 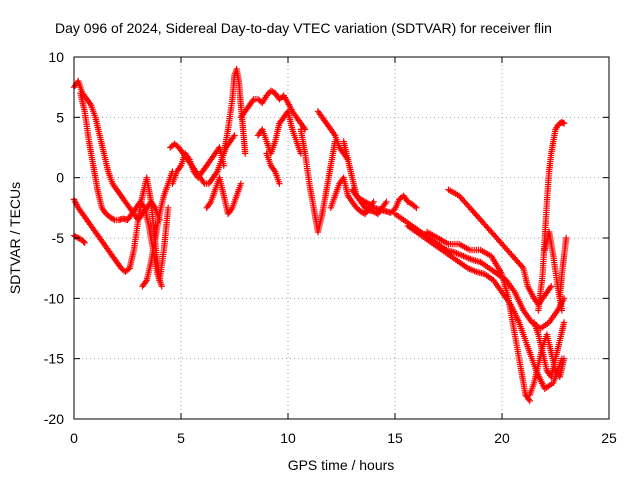 I want to click on x-tick-label: 5, so click(x=181, y=438).